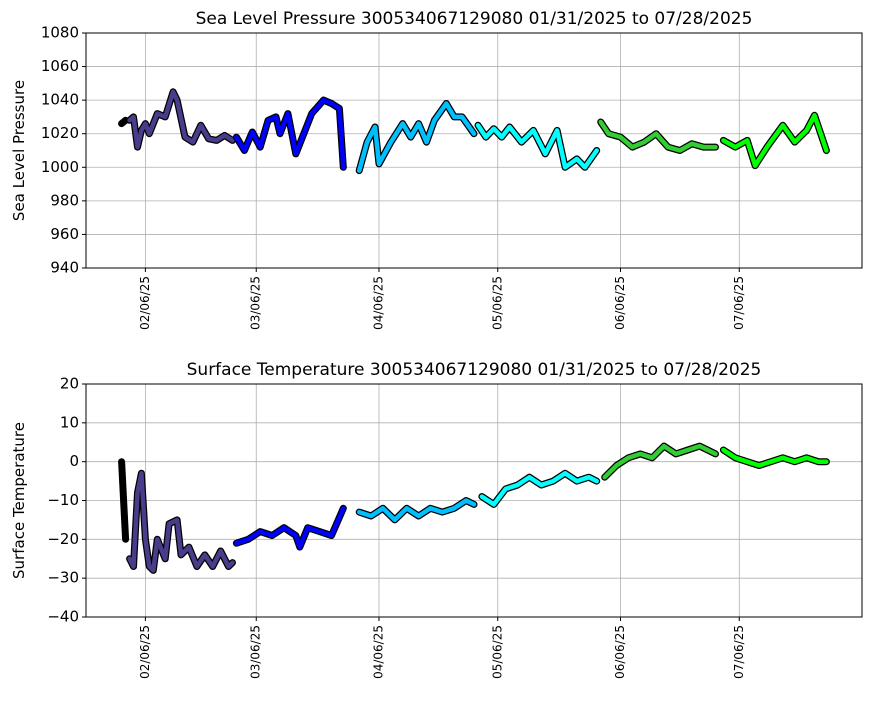  I want to click on y-tick-label: −10, so click(63, 500).